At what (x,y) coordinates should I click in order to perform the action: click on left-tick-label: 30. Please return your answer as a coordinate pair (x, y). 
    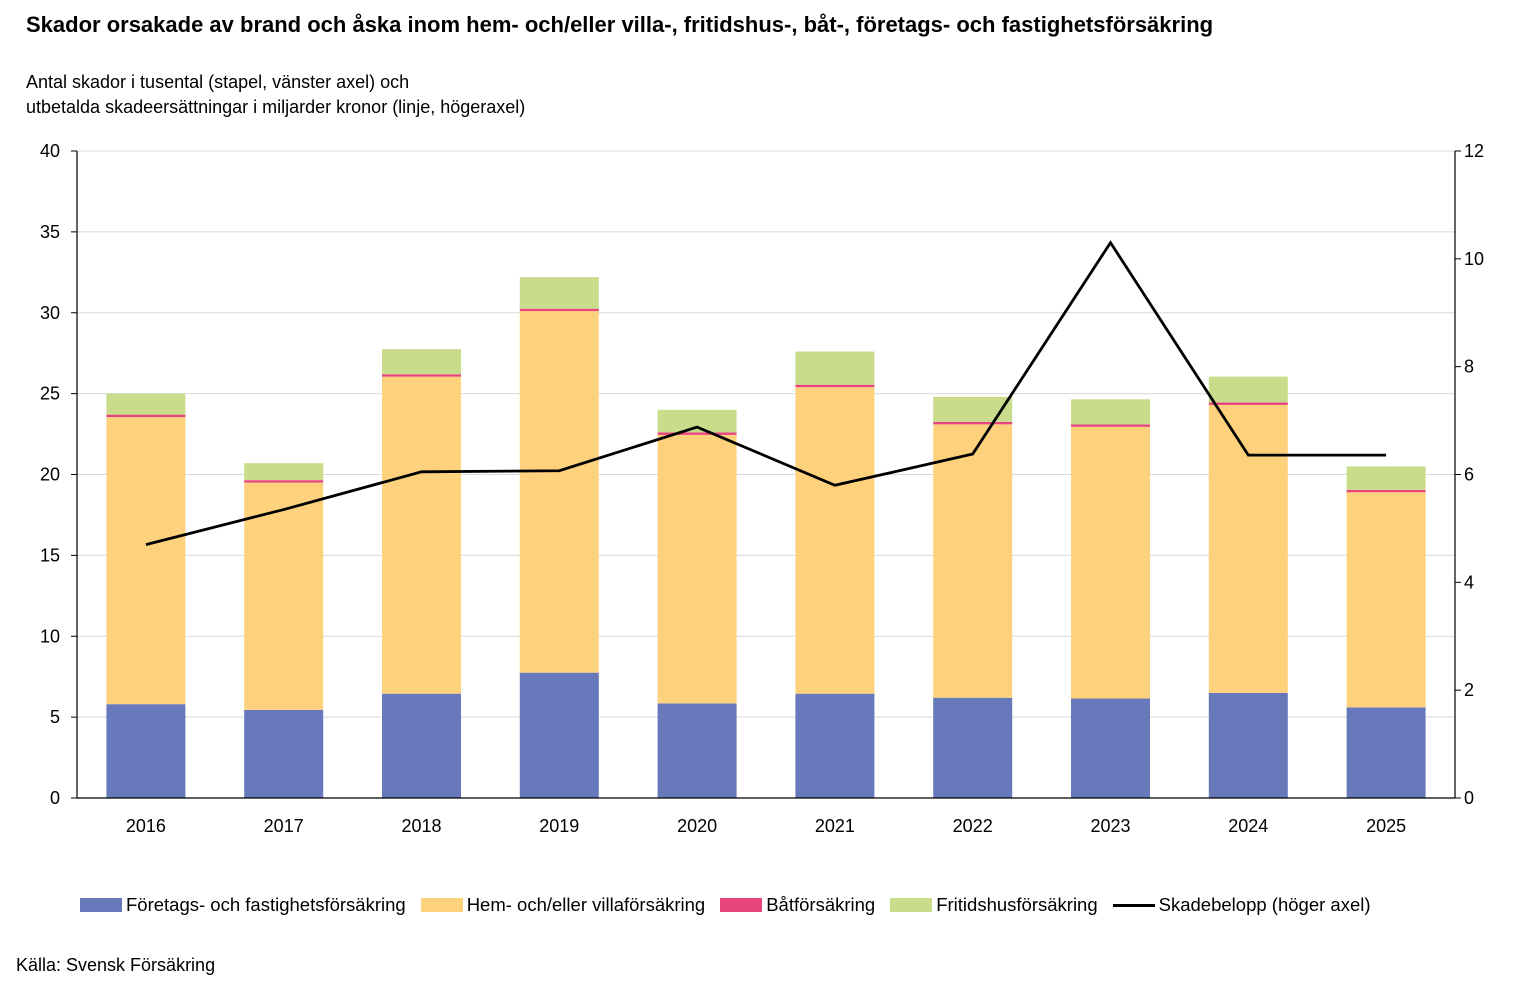
    Looking at the image, I should click on (50, 313).